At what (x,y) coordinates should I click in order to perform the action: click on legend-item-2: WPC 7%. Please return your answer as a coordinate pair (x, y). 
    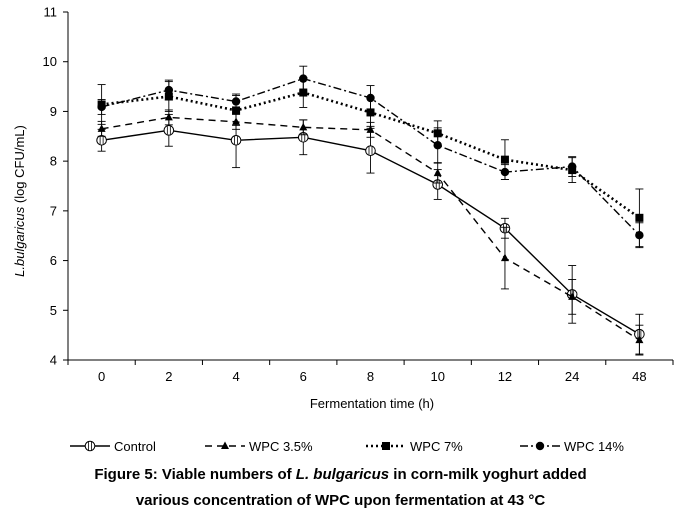
    Looking at the image, I should click on (414, 446).